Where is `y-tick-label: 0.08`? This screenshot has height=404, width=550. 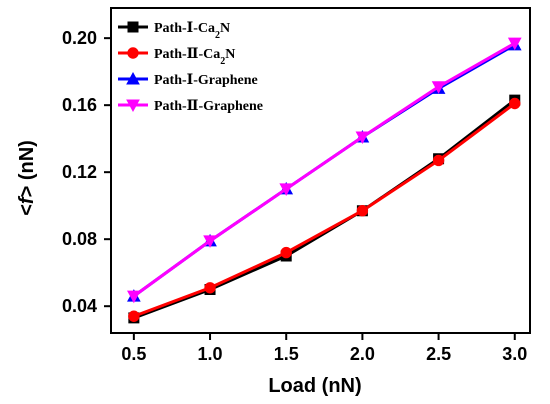 y-tick-label: 0.08 is located at coordinates (79, 239).